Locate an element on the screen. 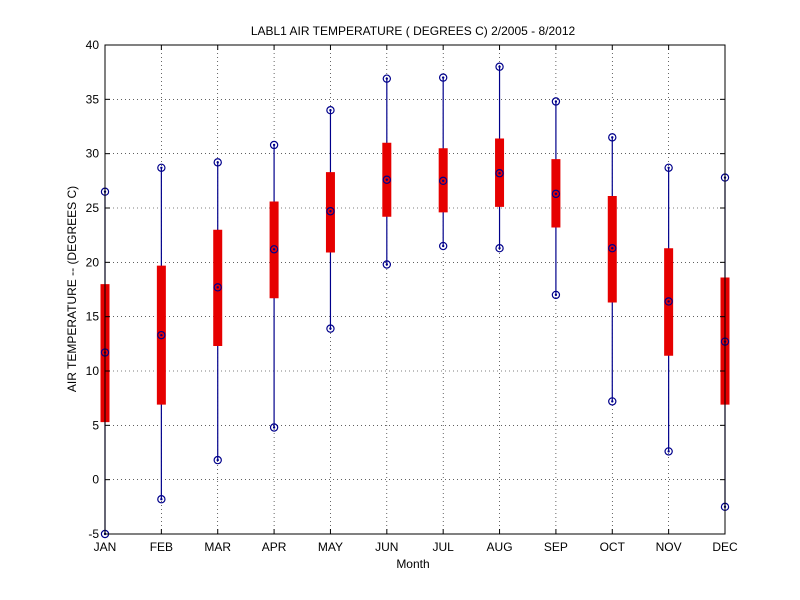 The width and height of the screenshot is (800, 600). month-box-sep is located at coordinates (556, 198).